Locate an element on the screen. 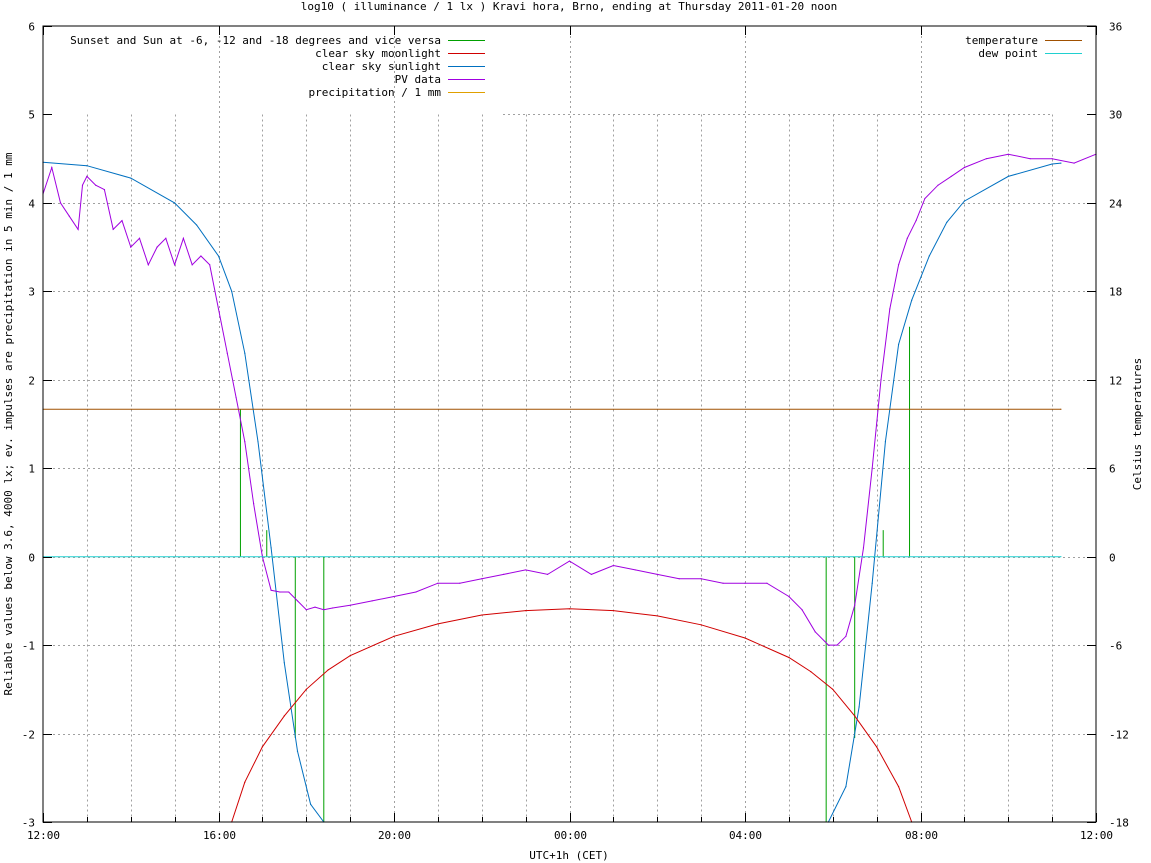 The height and width of the screenshot is (863, 1151). y-tick-label: -1 is located at coordinates (28, 646).